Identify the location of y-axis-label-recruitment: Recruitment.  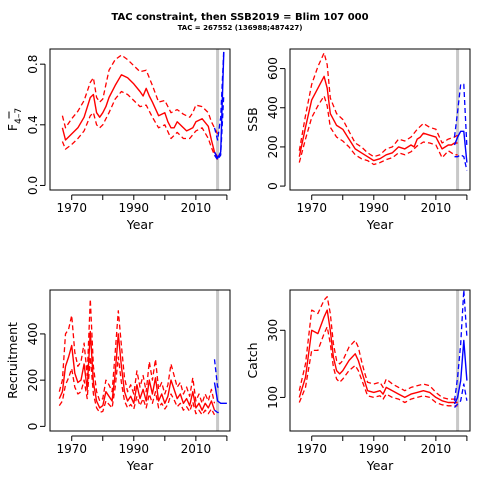
(12, 360).